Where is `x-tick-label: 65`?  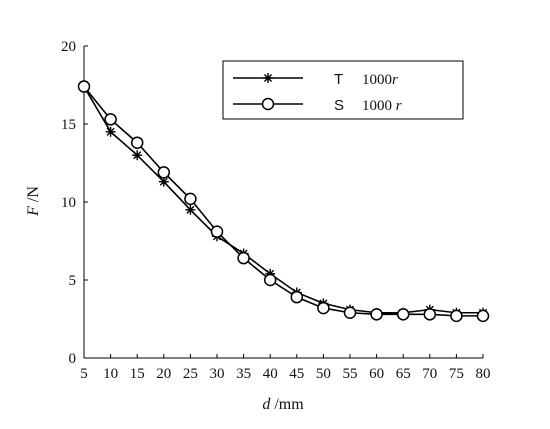
x-tick-label: 65 is located at coordinates (403, 374).